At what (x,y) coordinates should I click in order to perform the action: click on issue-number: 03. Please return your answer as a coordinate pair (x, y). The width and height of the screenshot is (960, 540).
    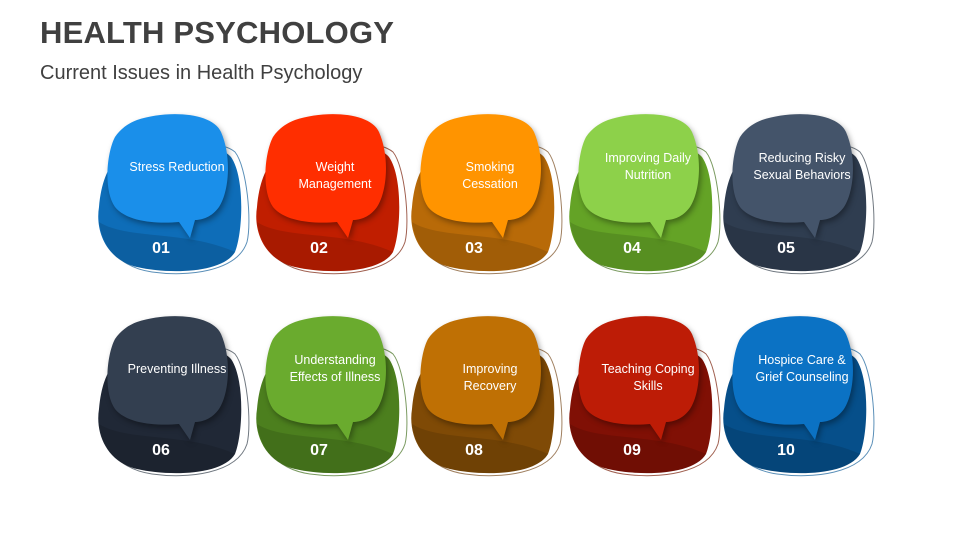
    Looking at the image, I should click on (474, 248).